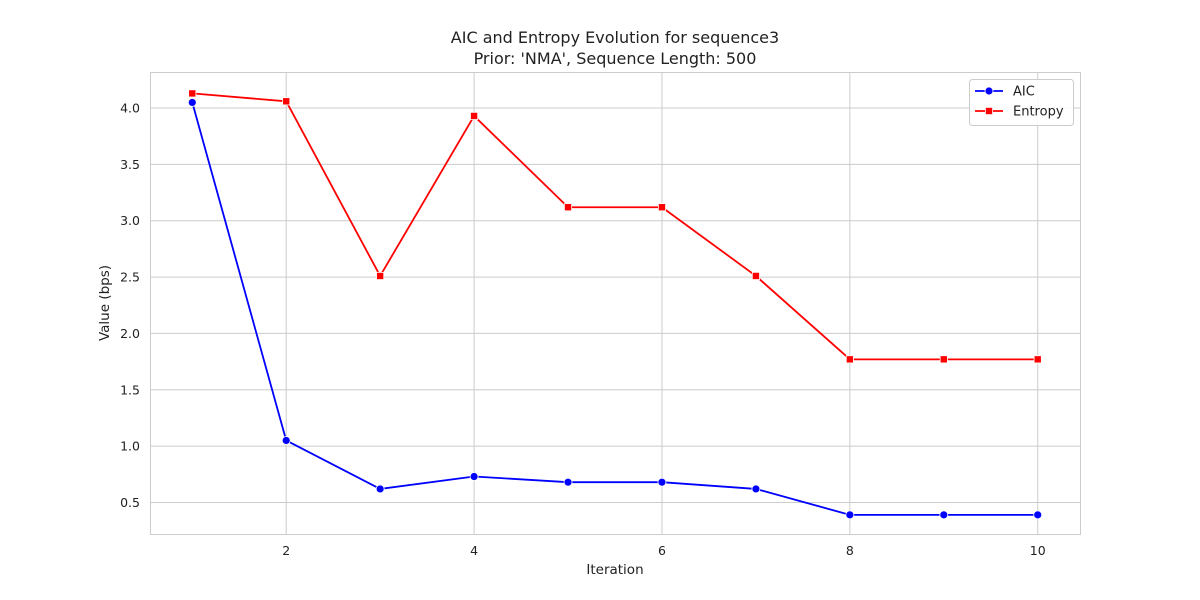  Describe the element at coordinates (286, 550) in the screenshot. I see `x-tick-label: 2` at that location.